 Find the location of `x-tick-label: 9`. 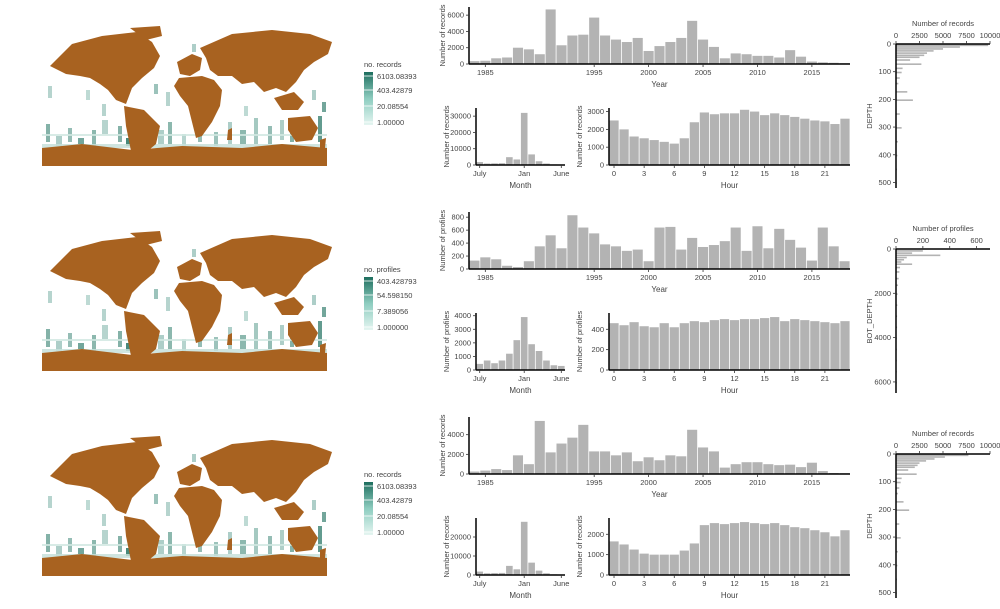

x-tick-label: 9 is located at coordinates (704, 378).